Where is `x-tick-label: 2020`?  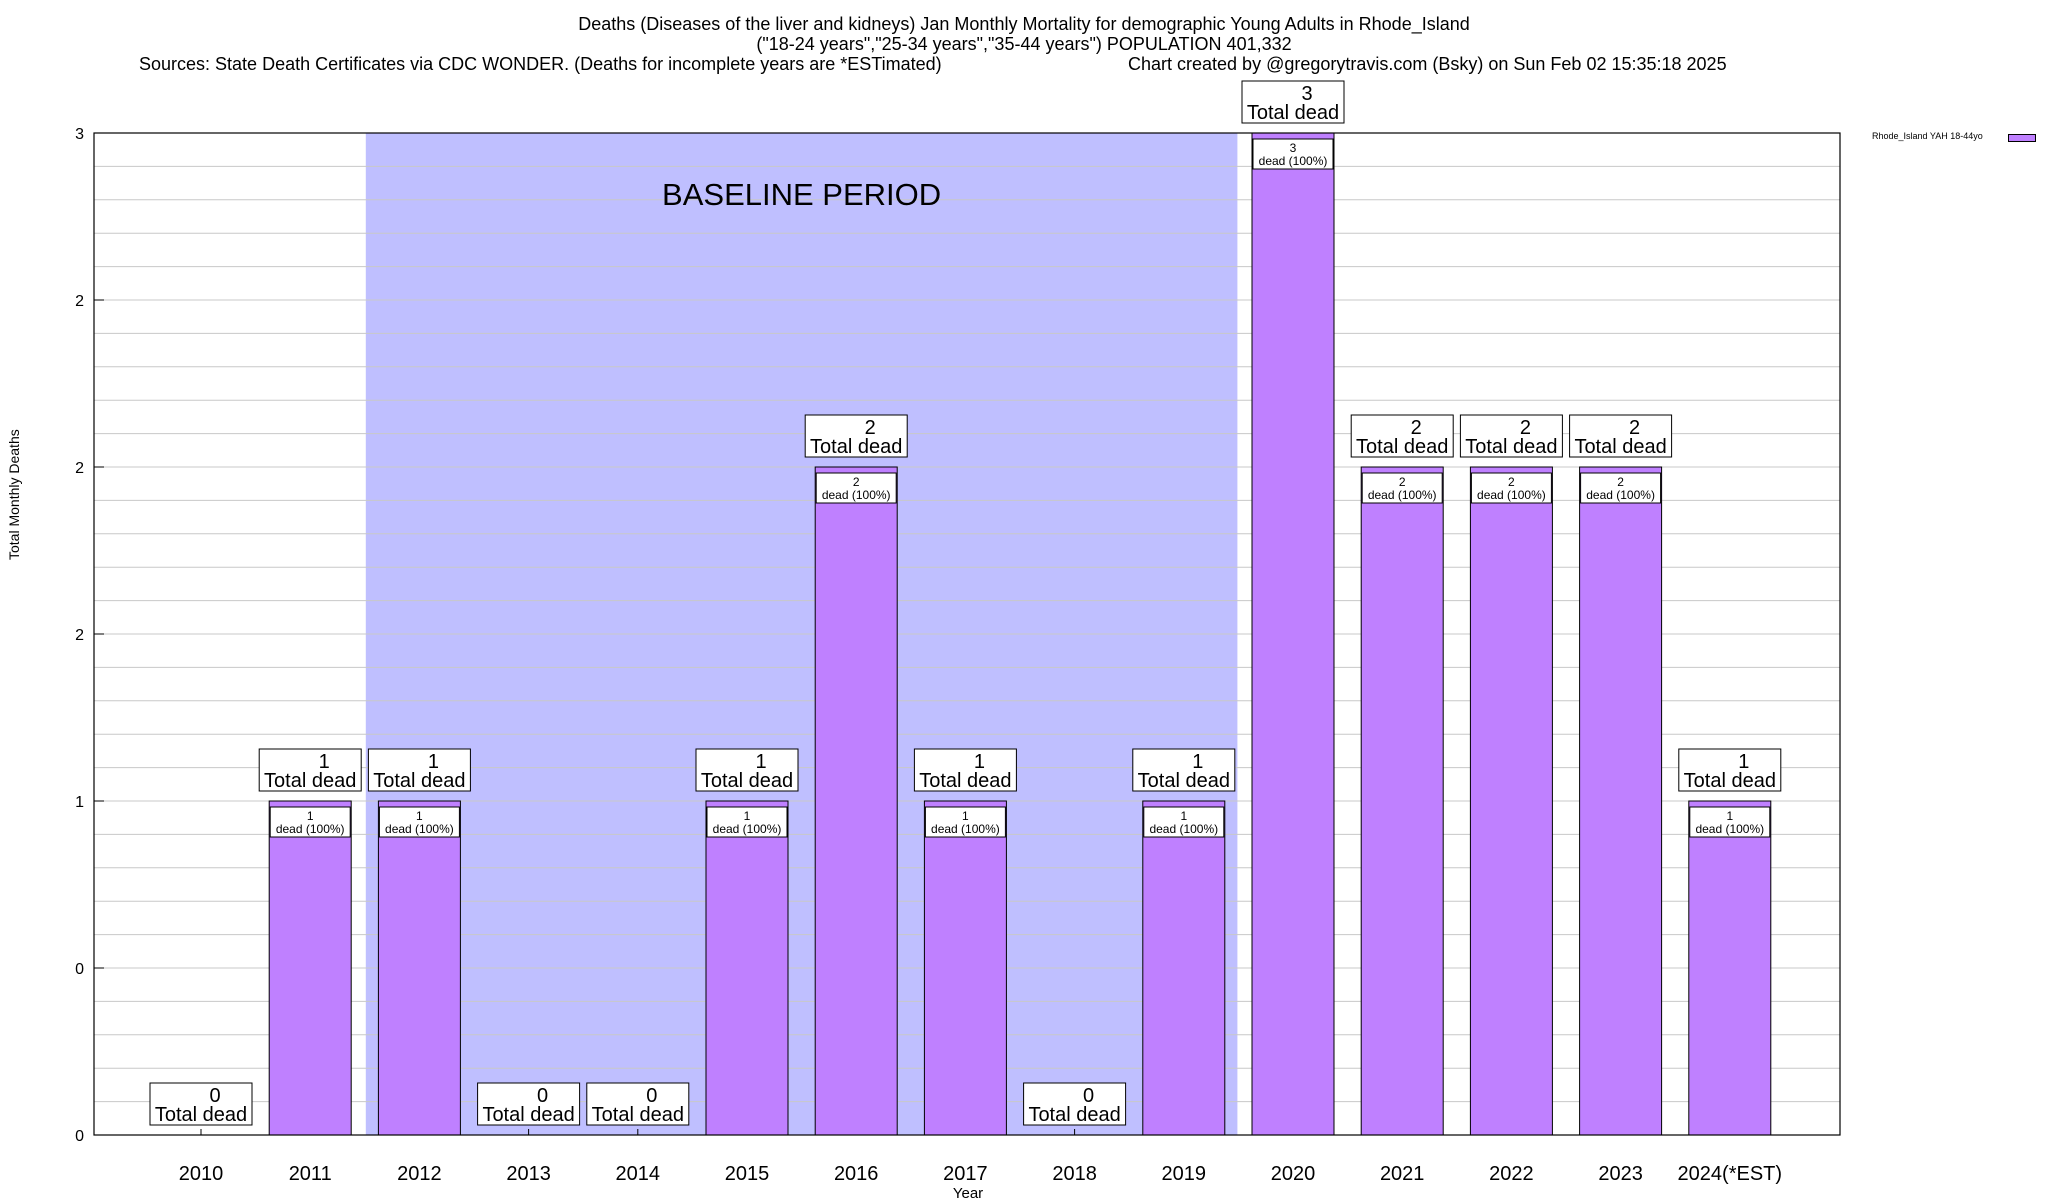
x-tick-label: 2020 is located at coordinates (1293, 1174).